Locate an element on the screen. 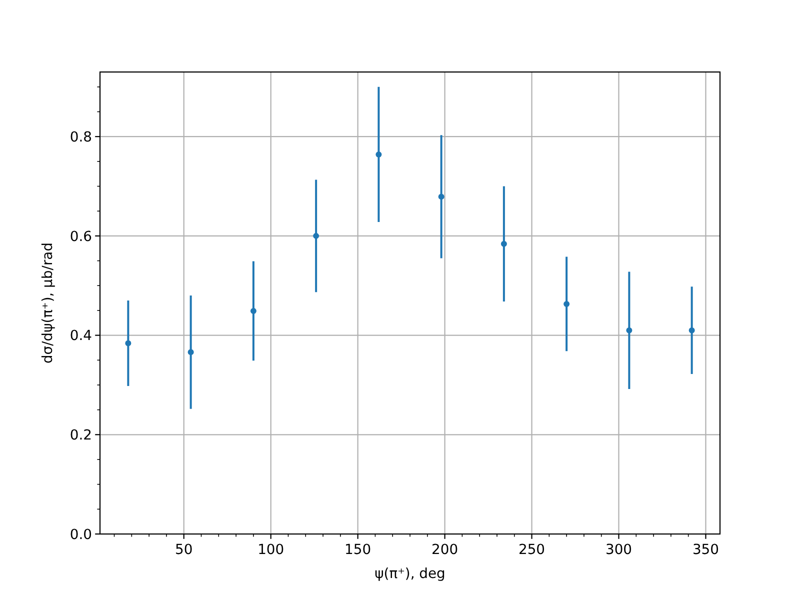  y-tick-label: 0.2 is located at coordinates (81, 436).